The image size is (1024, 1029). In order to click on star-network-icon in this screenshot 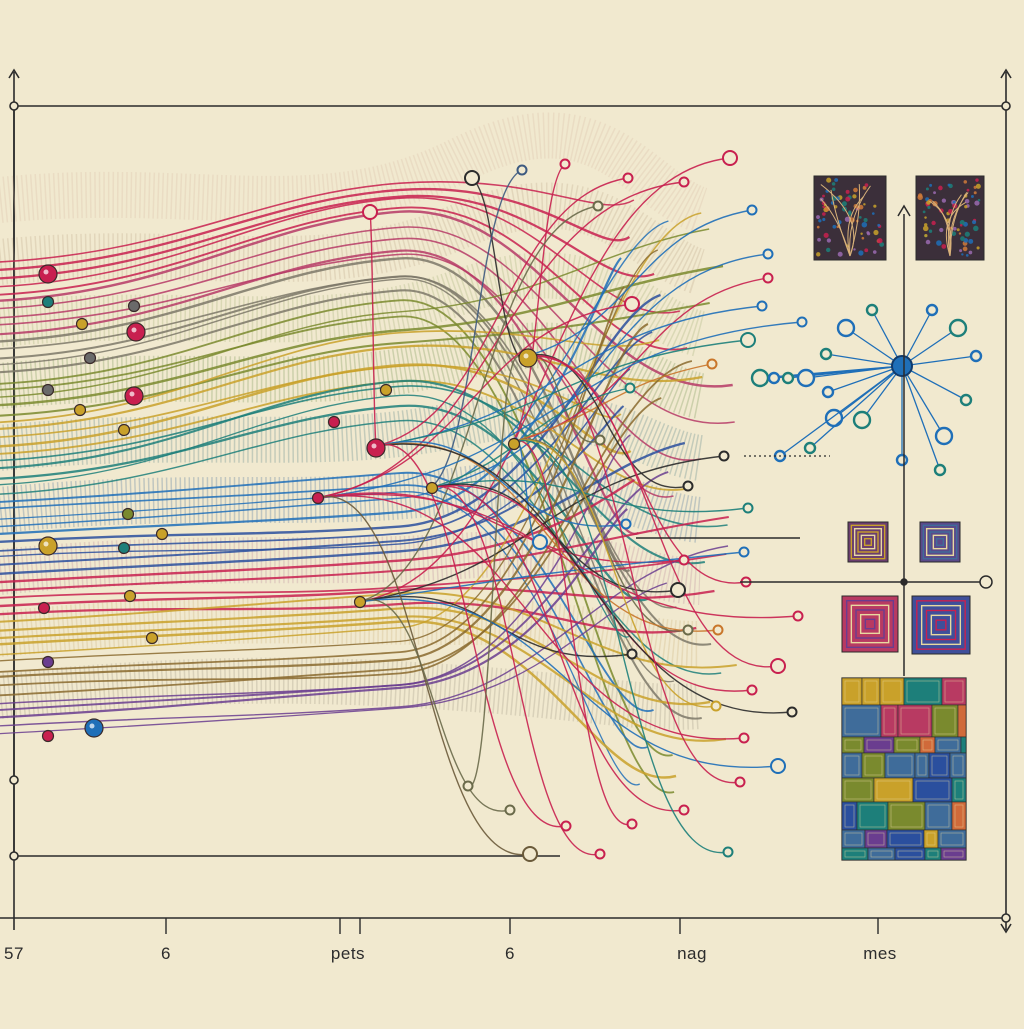, I will do `click(863, 390)`.